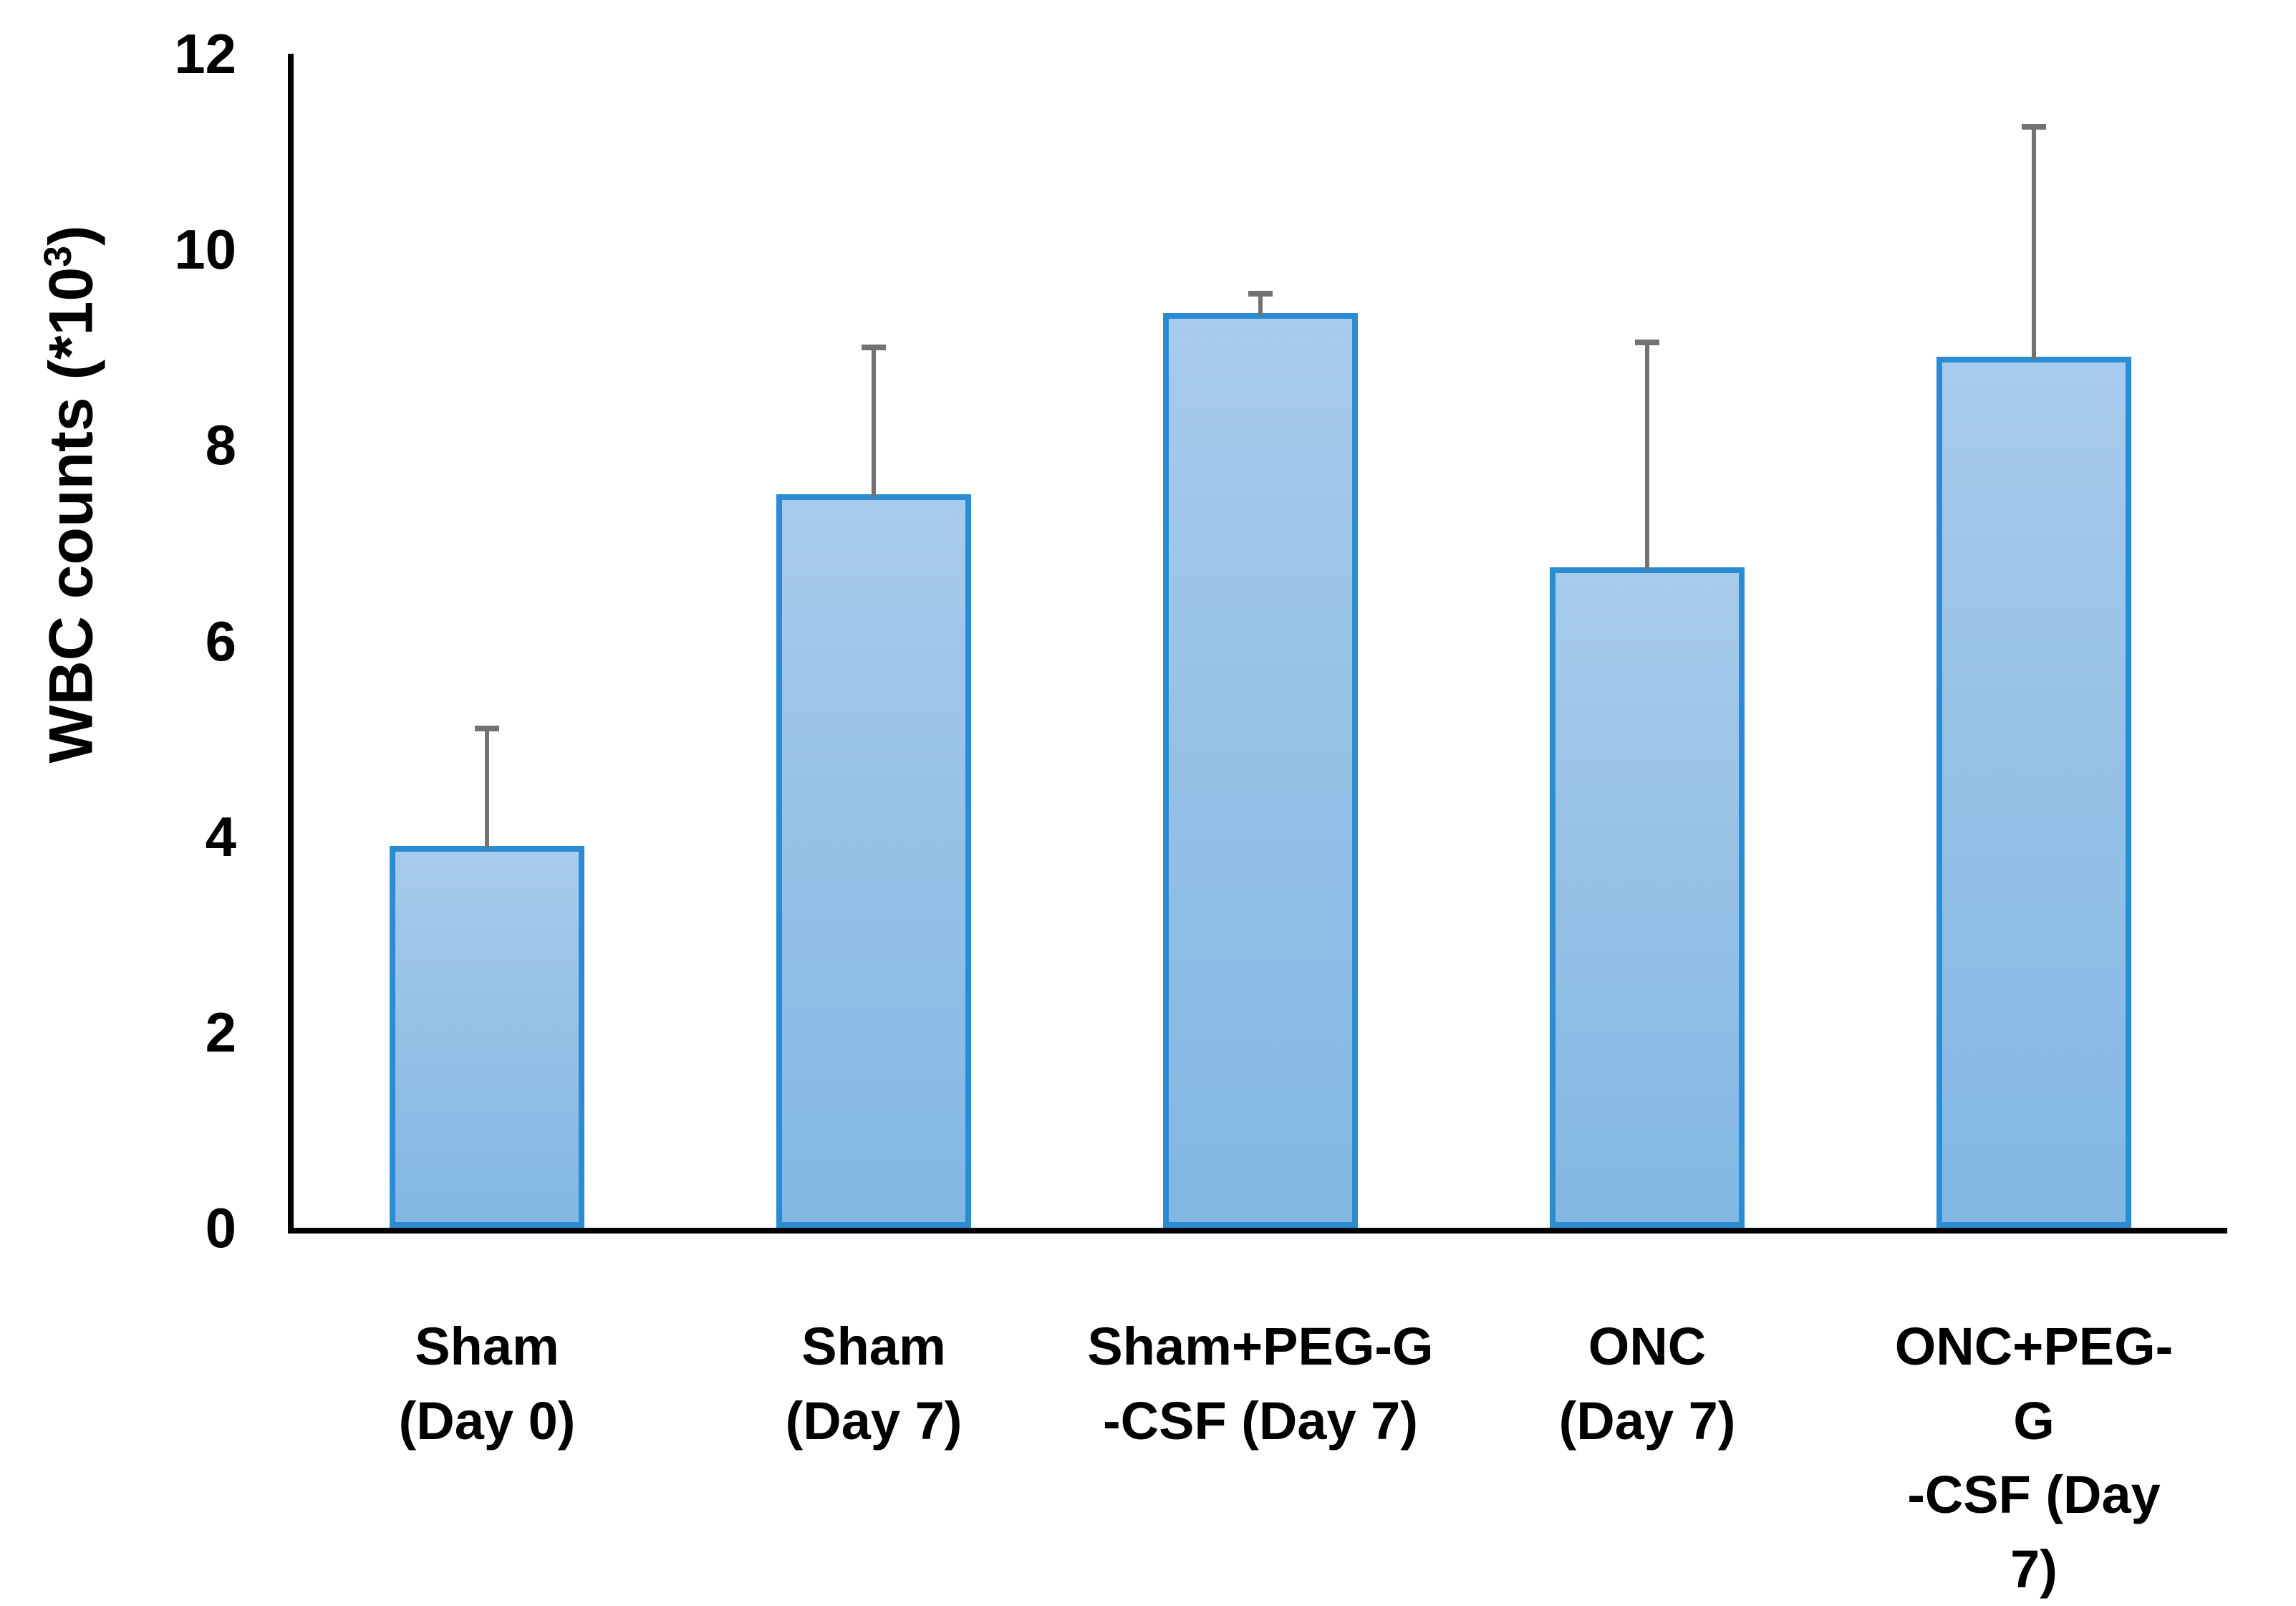 The width and height of the screenshot is (2296, 1606). What do you see at coordinates (220, 1032) in the screenshot?
I see `y-tick-label: 2` at bounding box center [220, 1032].